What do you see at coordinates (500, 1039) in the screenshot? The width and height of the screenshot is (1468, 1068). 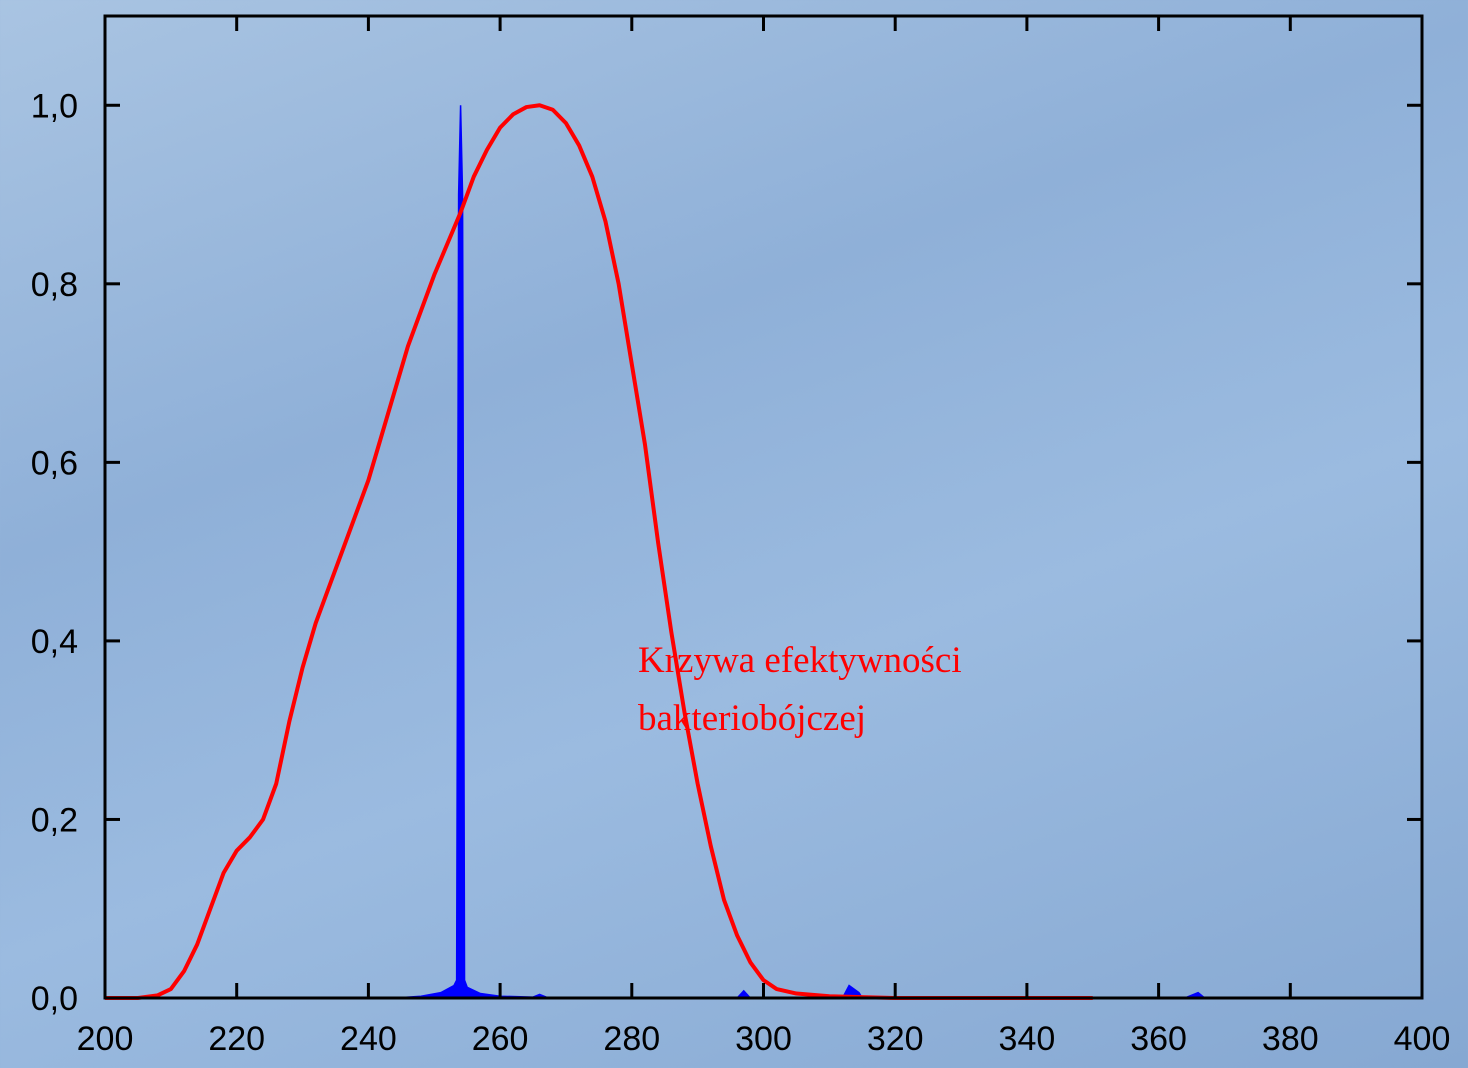 I see `x-tick-label: 260` at bounding box center [500, 1039].